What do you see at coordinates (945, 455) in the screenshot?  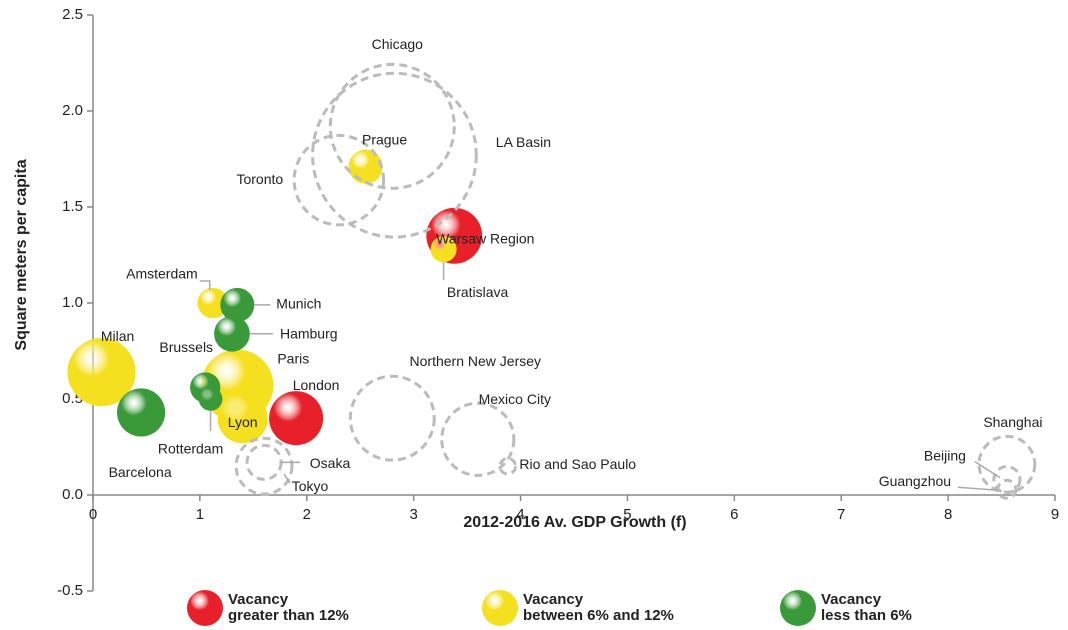 I see `bubble-label: Beijing` at bounding box center [945, 455].